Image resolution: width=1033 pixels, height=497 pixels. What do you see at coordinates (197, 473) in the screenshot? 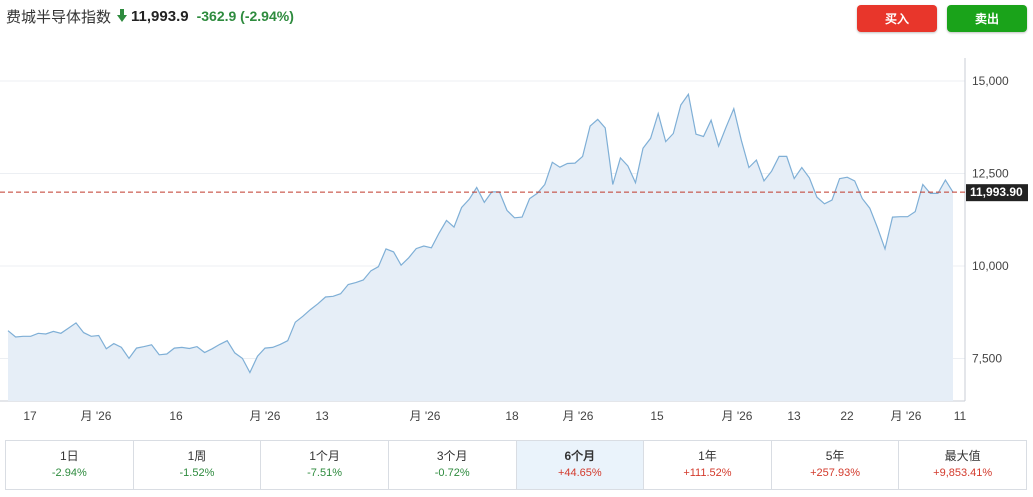
I see `range-tab-change: -1.52%` at bounding box center [197, 473].